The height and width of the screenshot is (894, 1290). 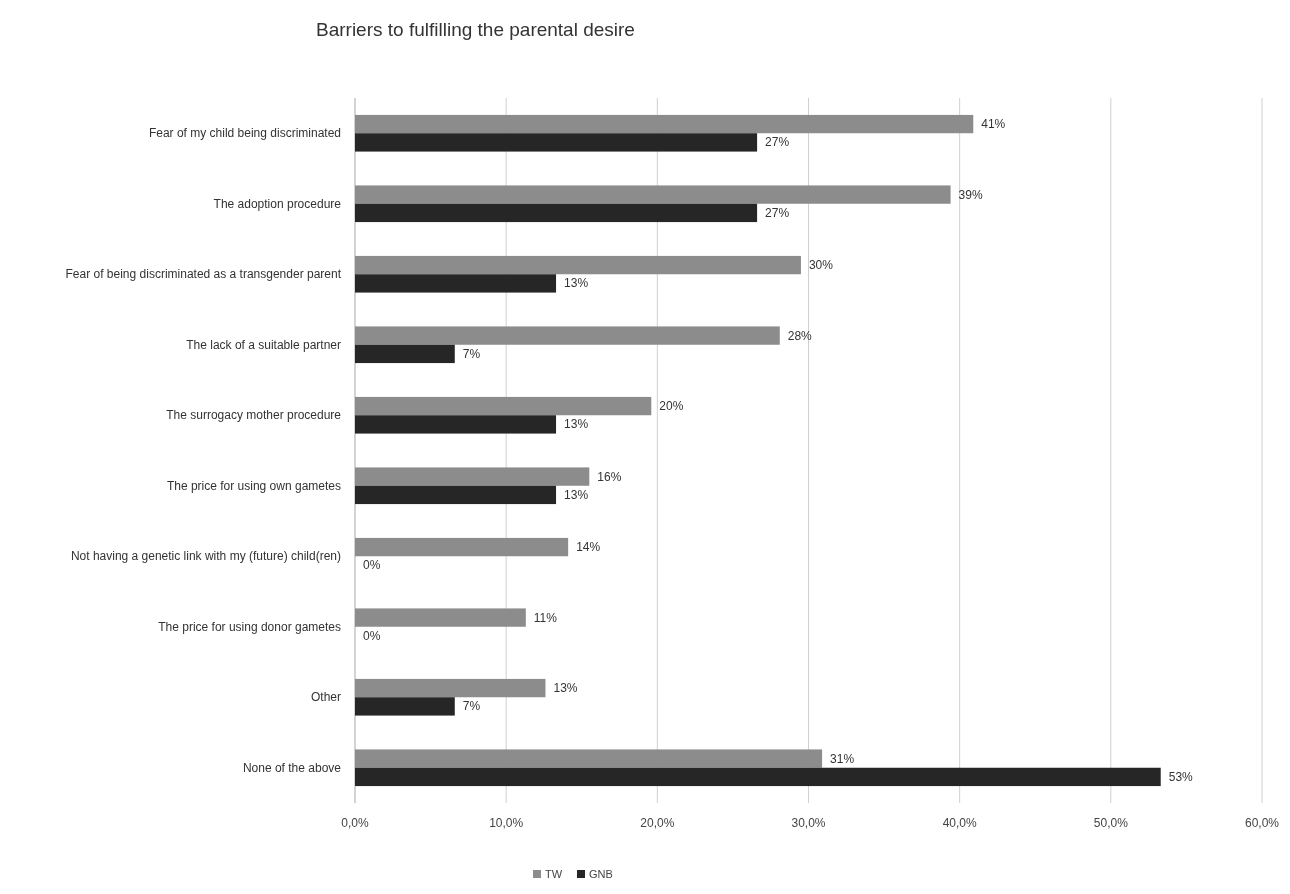 What do you see at coordinates (249, 626) in the screenshot?
I see `y-tick-label: The price for using donor gametes` at bounding box center [249, 626].